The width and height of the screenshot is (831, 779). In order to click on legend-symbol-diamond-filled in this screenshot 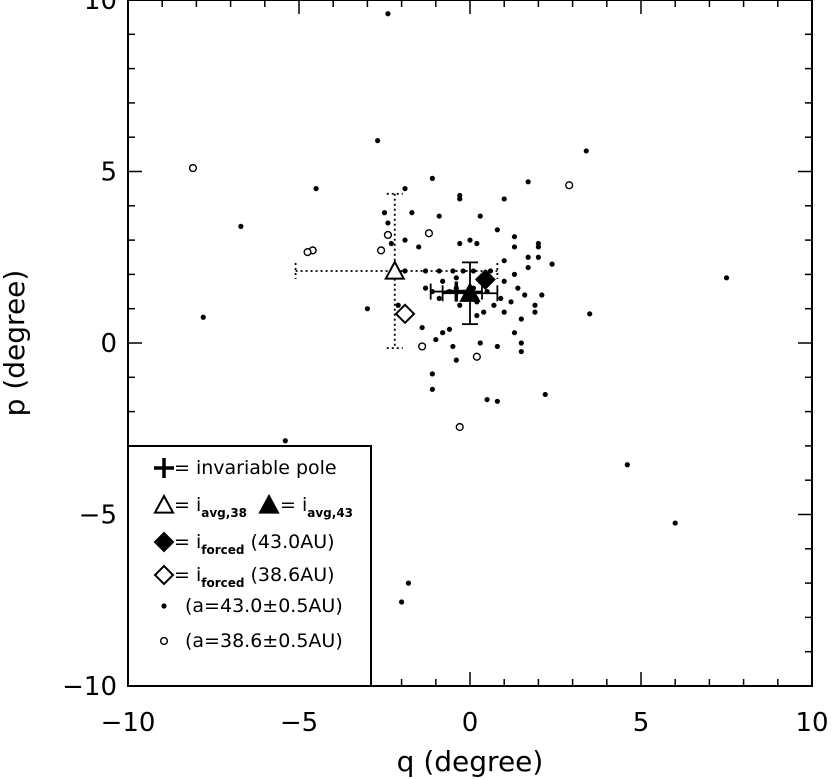, I will do `click(164, 542)`.